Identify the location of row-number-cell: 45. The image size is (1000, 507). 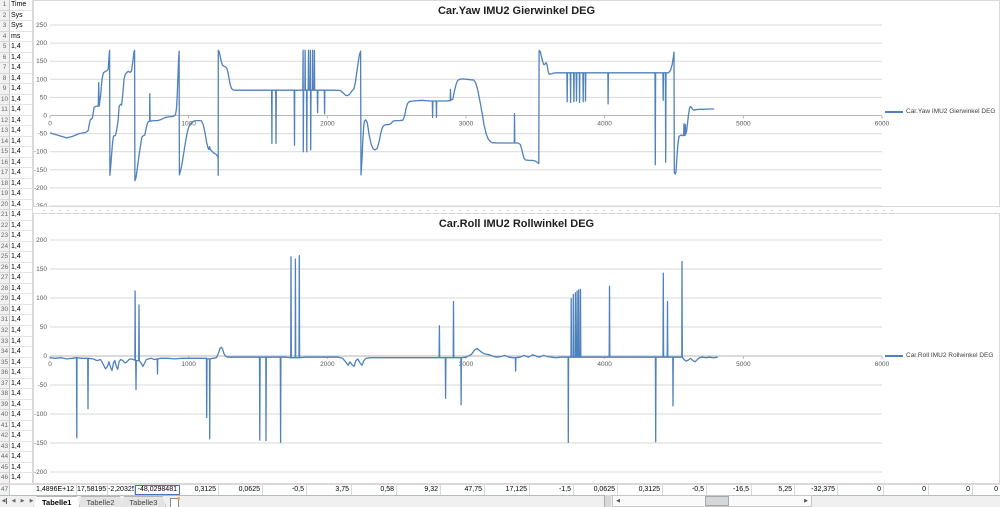
(5, 468).